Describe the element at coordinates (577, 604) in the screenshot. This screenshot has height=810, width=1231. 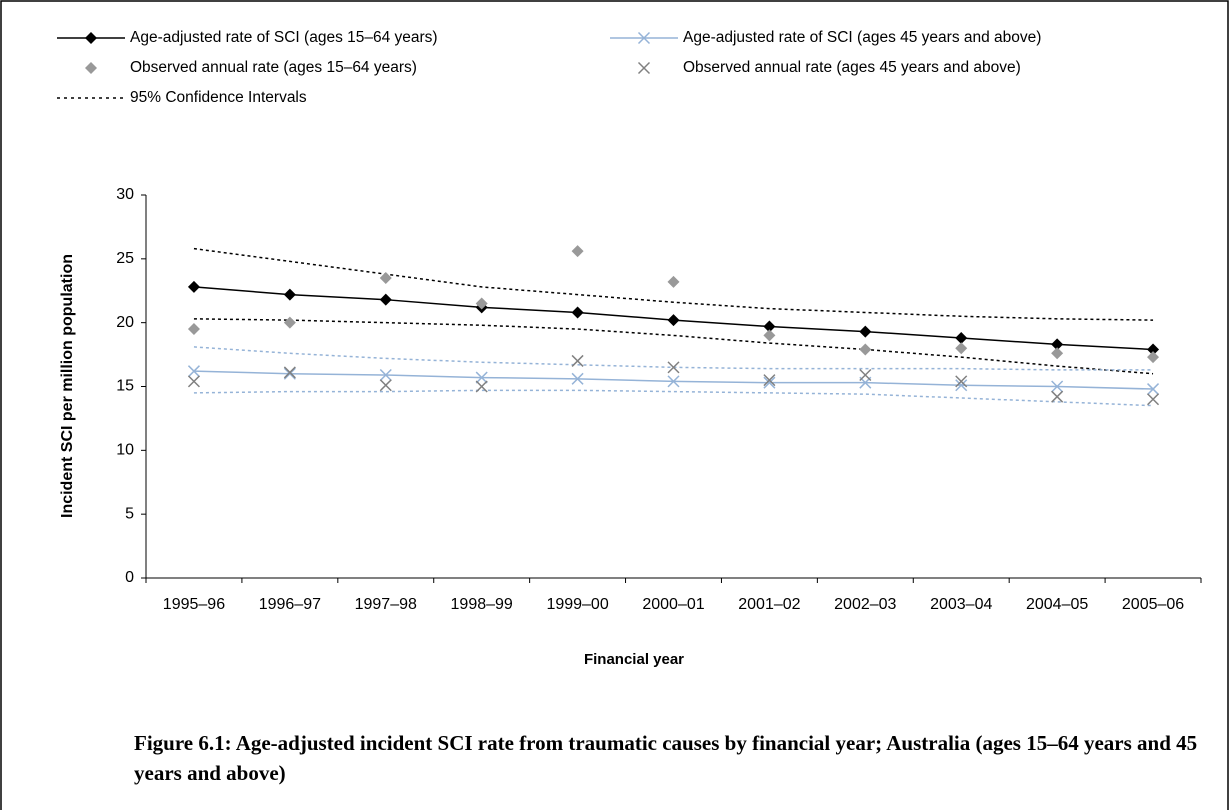
I see `x-tick-label: 1999–00` at that location.